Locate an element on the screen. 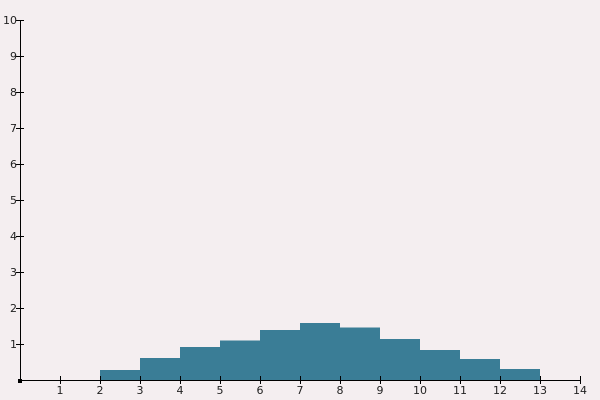  y-tick-label-3: 3 is located at coordinates (13, 272).